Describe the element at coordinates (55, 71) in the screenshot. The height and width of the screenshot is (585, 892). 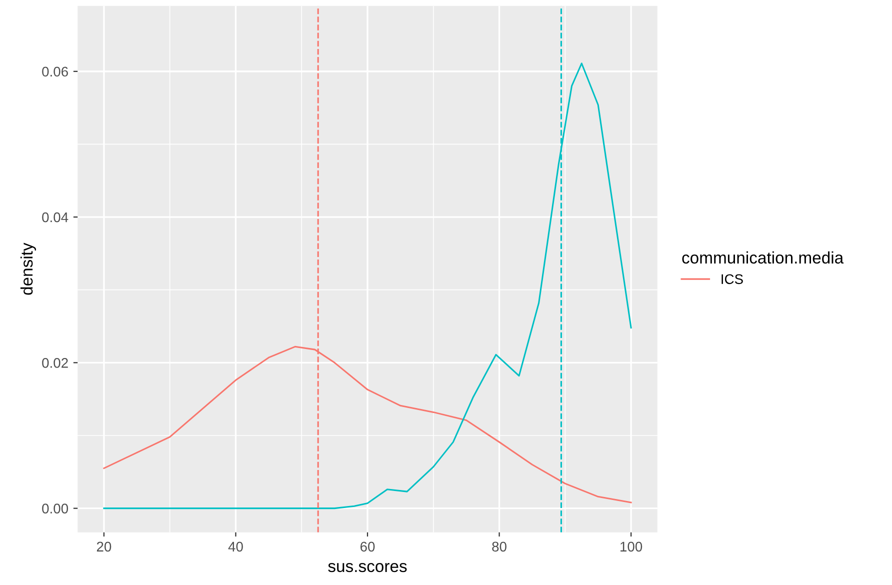
I see `y-tick-label: 0.06` at that location.